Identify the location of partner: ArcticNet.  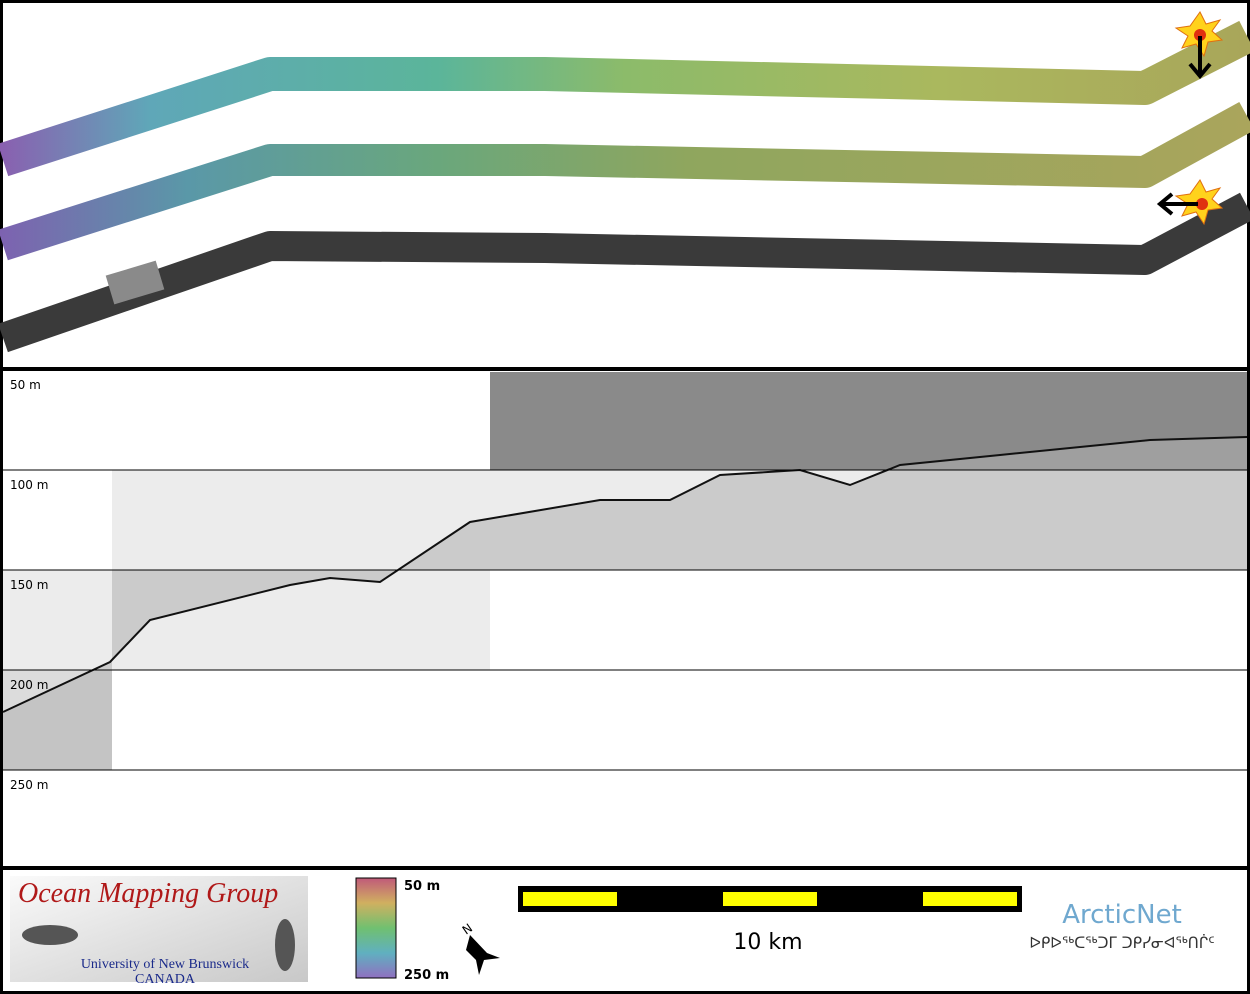
(1122, 915).